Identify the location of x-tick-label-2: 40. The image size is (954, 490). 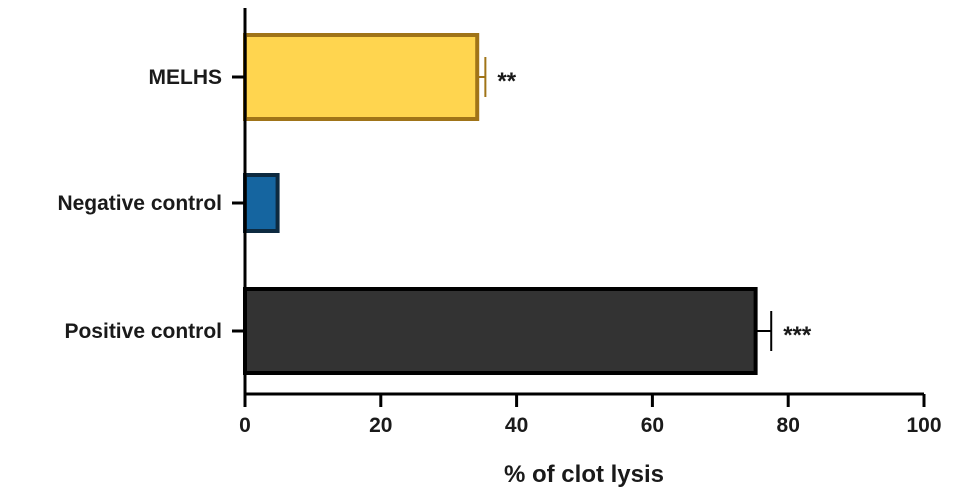
(516, 425).